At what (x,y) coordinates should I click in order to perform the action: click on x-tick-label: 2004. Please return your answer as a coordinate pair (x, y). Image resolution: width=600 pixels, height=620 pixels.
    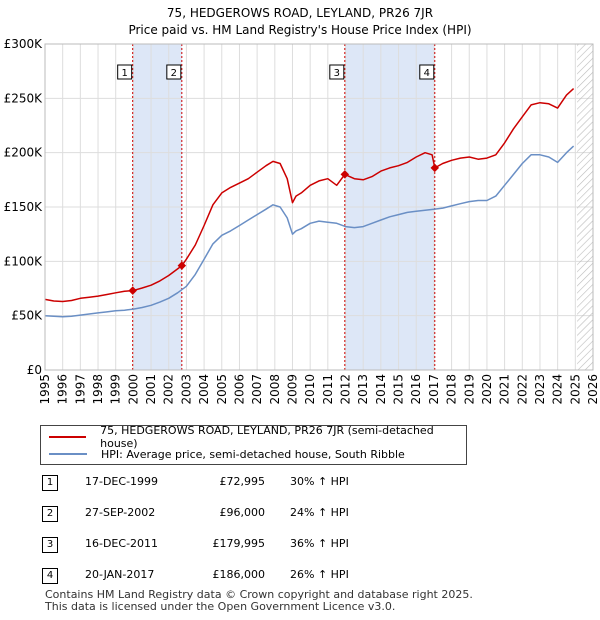
    Looking at the image, I should click on (204, 389).